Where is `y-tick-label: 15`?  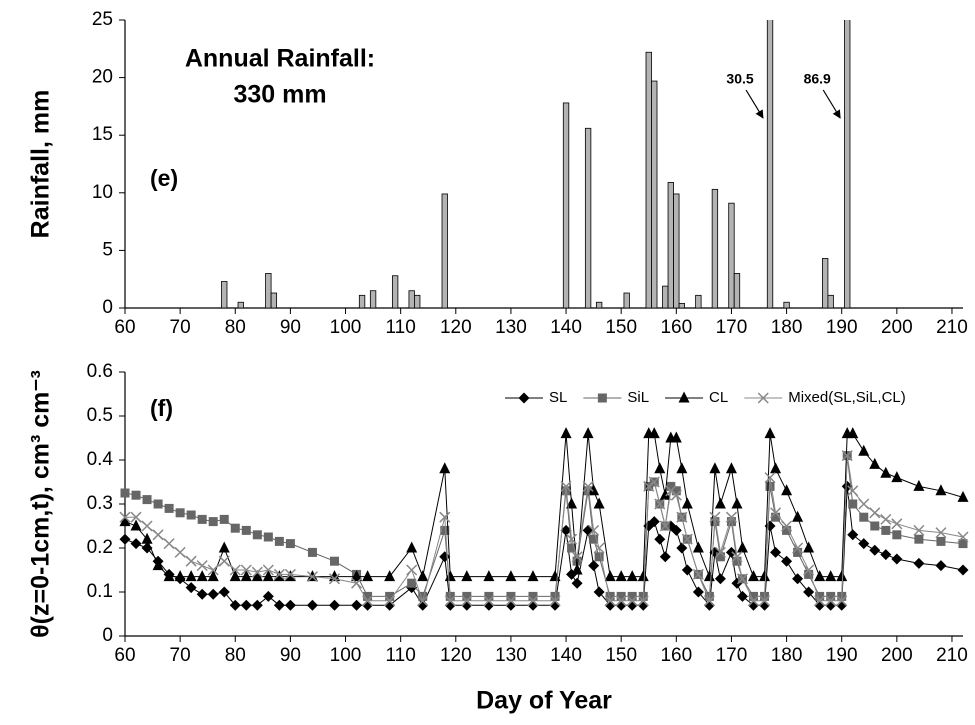
y-tick-label: 15 is located at coordinates (102, 134).